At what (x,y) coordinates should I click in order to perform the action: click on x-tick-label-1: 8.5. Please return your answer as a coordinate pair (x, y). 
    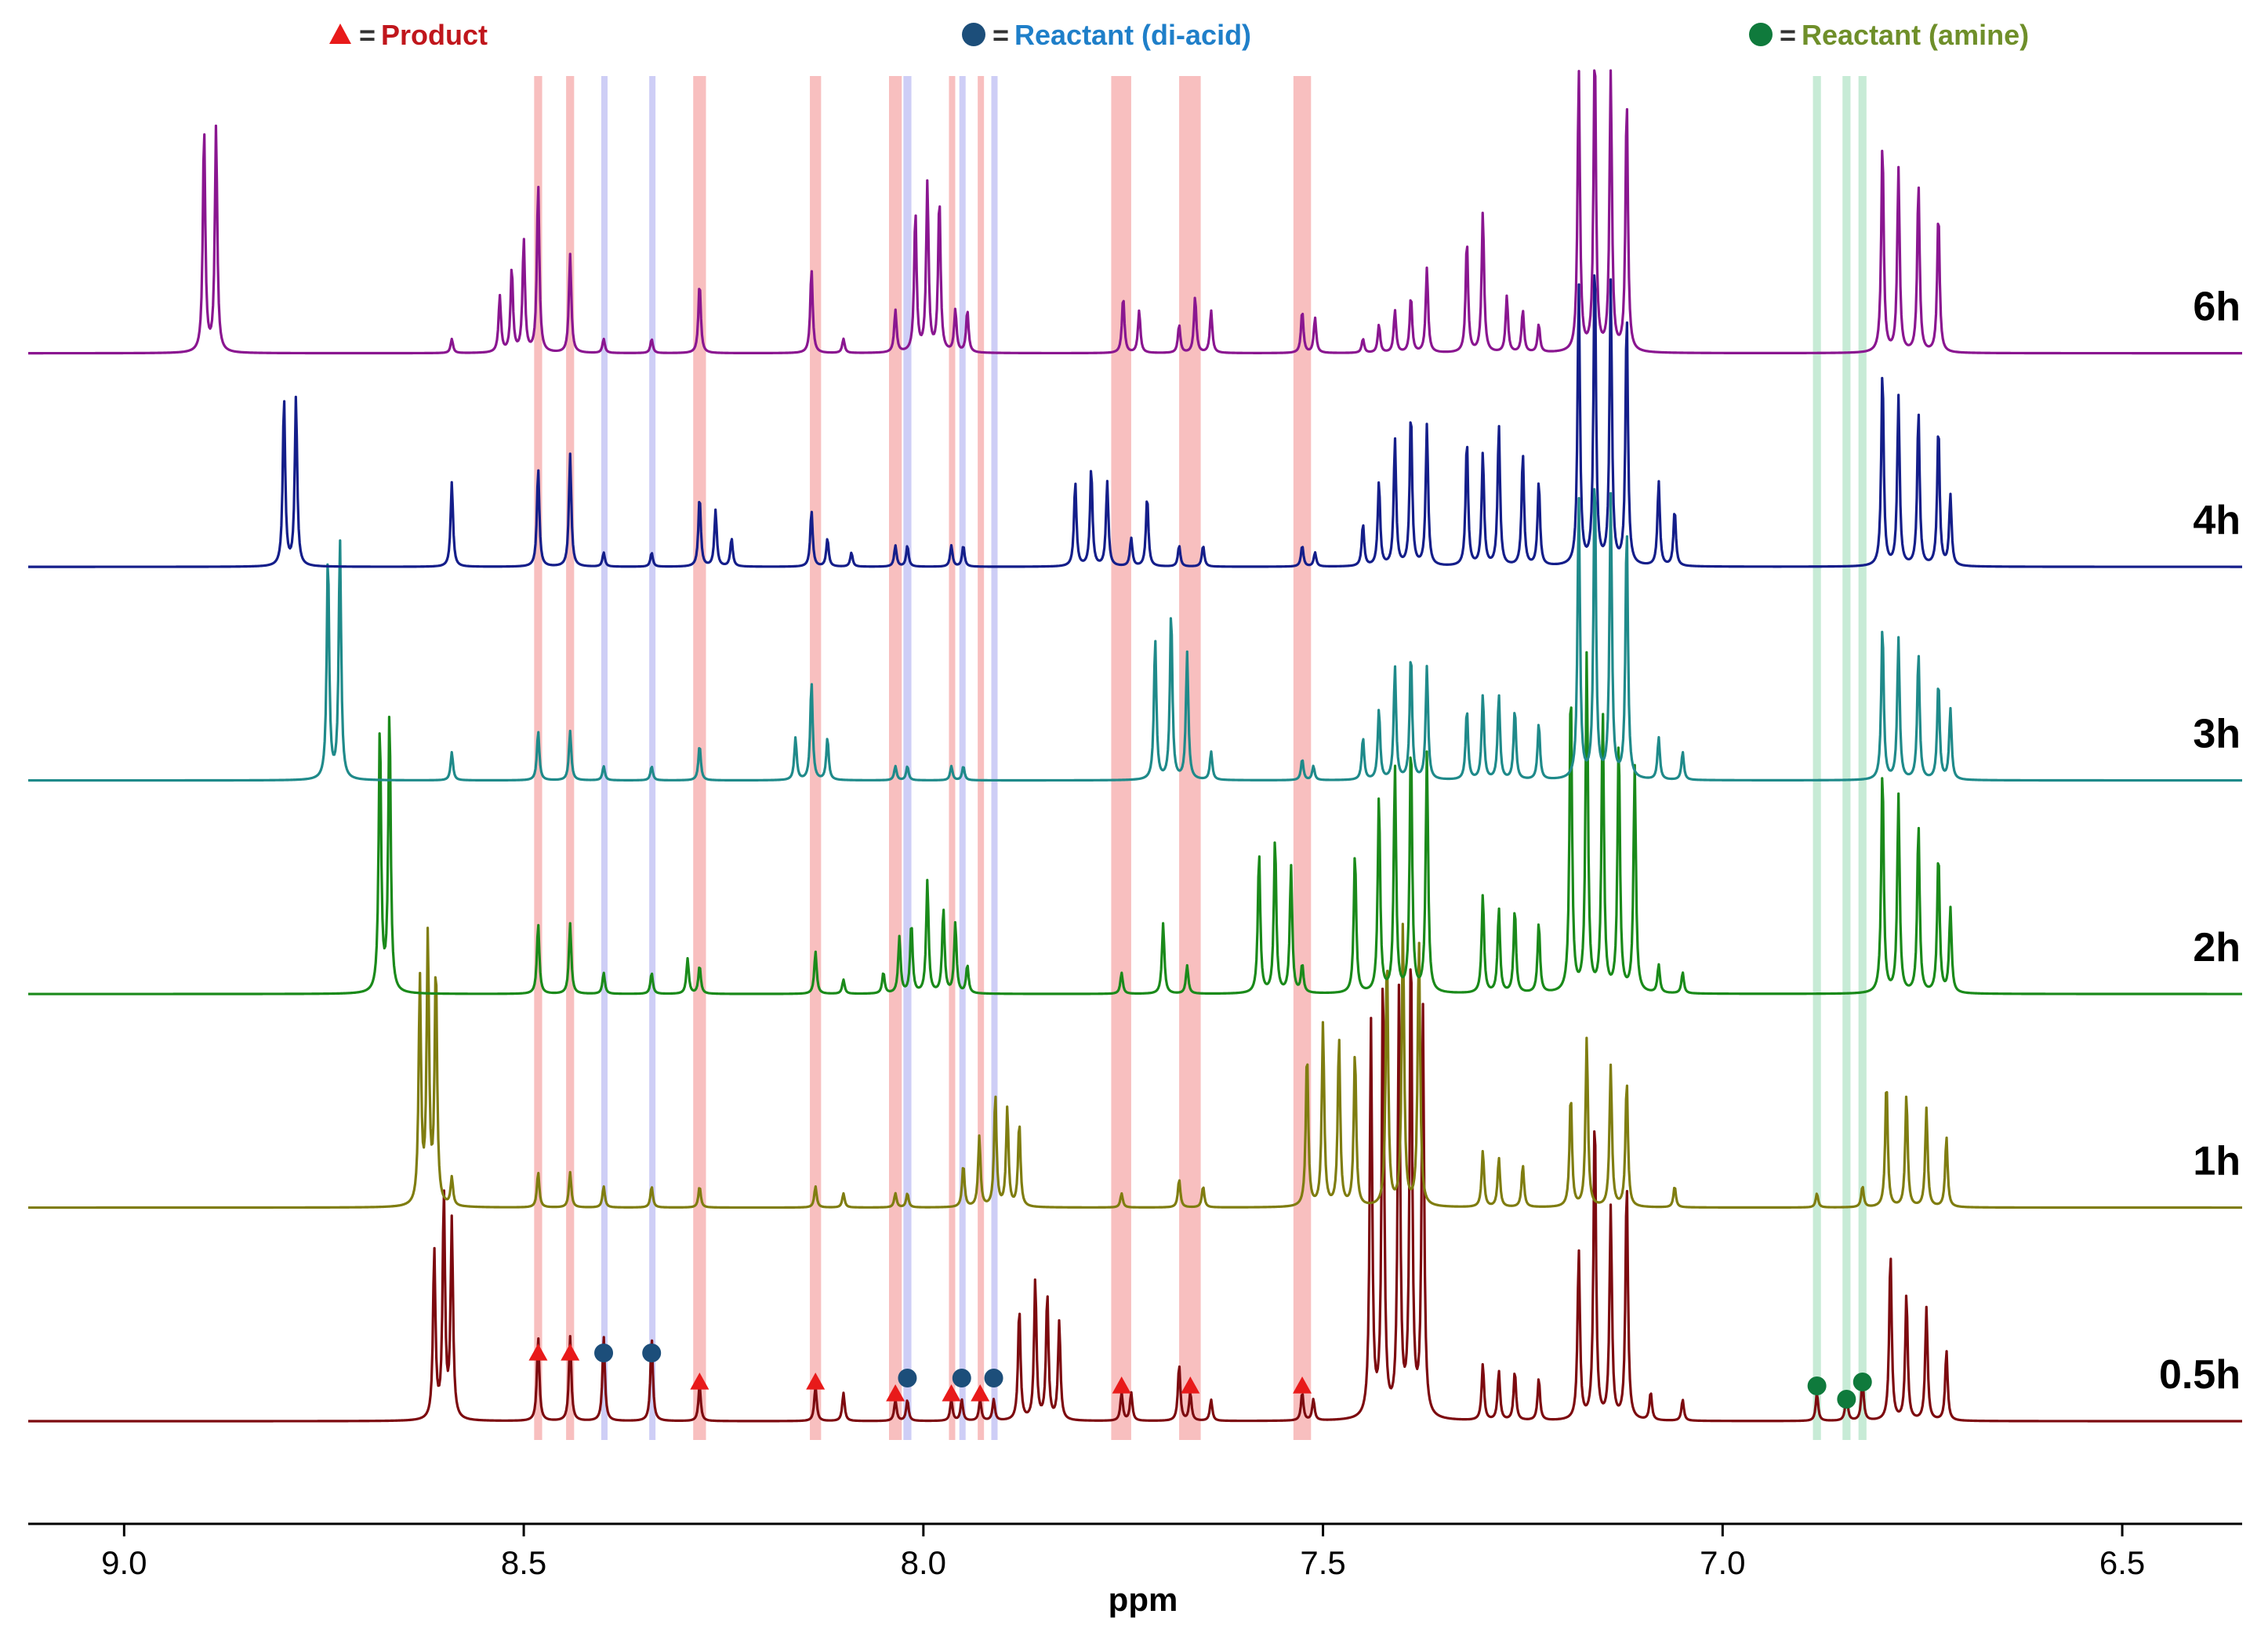
    Looking at the image, I should click on (523, 1562).